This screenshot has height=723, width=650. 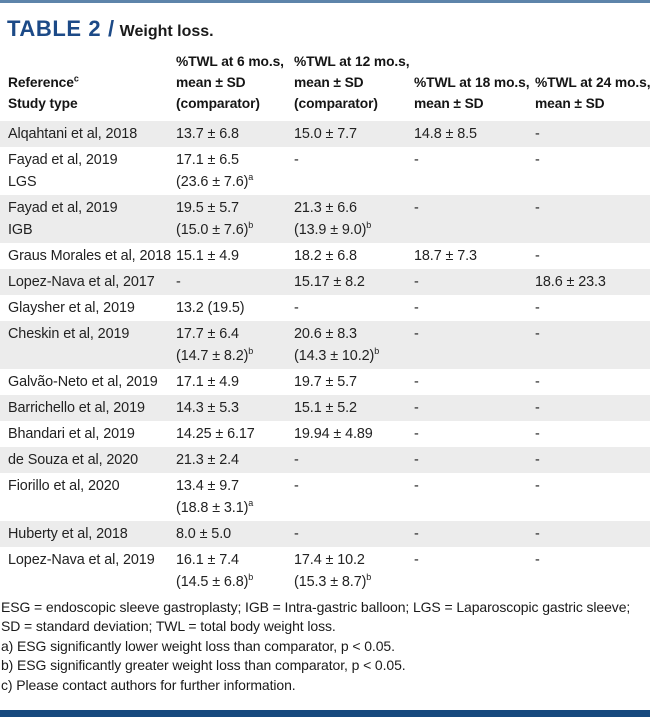 I want to click on cell-line: Study type, so click(x=43, y=103).